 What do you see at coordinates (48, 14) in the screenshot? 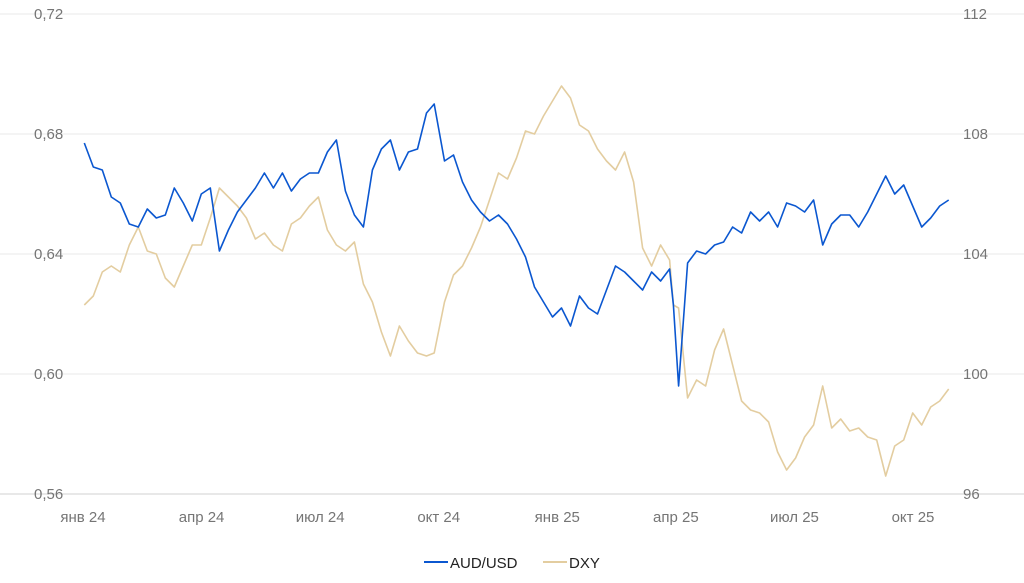
I see `left-axis-tick-label: 0,72` at bounding box center [48, 14].